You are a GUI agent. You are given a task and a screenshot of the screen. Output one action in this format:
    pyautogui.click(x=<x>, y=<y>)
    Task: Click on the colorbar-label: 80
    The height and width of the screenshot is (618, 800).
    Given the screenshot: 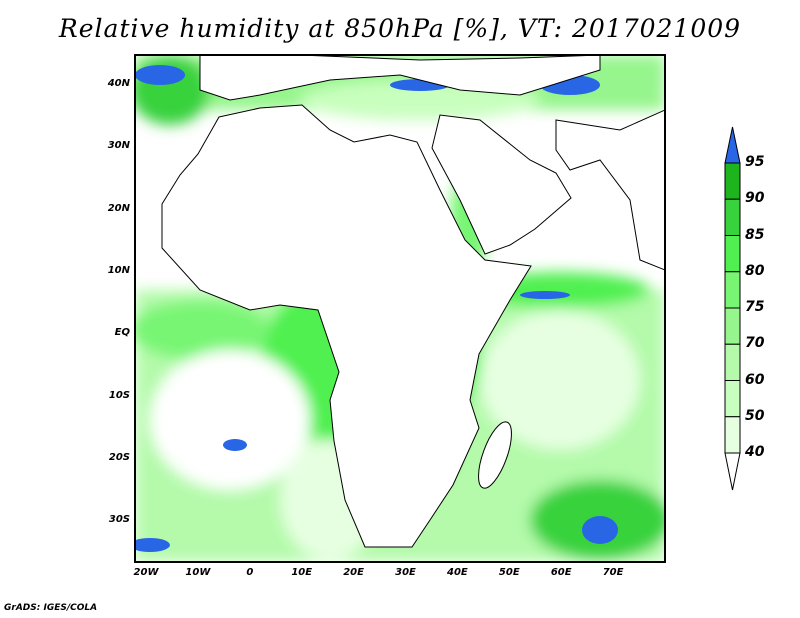 What is the action you would take?
    pyautogui.click(x=755, y=270)
    